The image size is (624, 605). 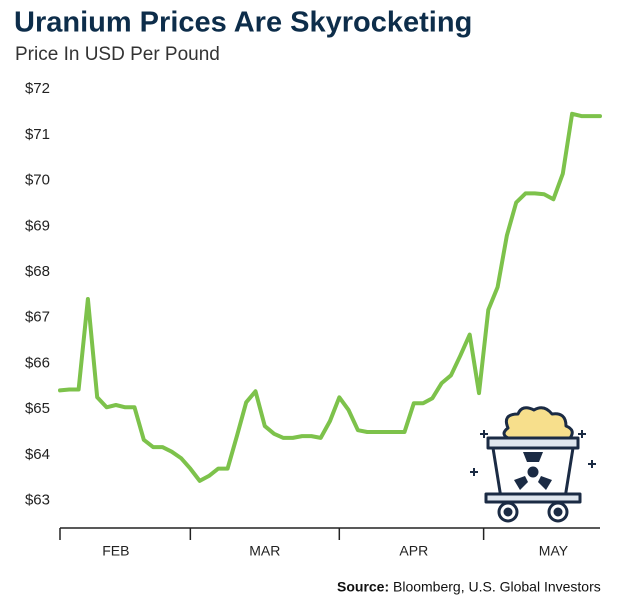 What do you see at coordinates (37, 317) in the screenshot?
I see `y-tick-label: $67` at bounding box center [37, 317].